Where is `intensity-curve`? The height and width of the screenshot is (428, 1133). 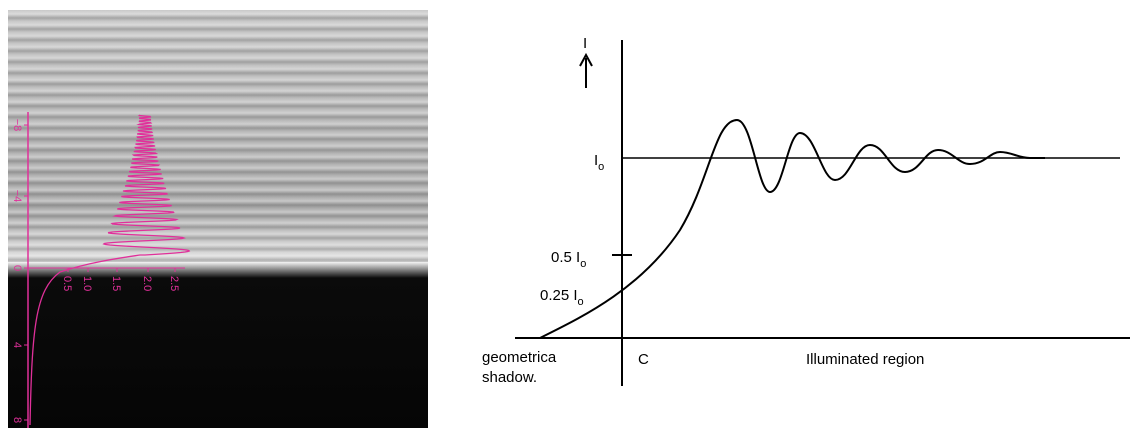 intensity-curve is located at coordinates (110, 270).